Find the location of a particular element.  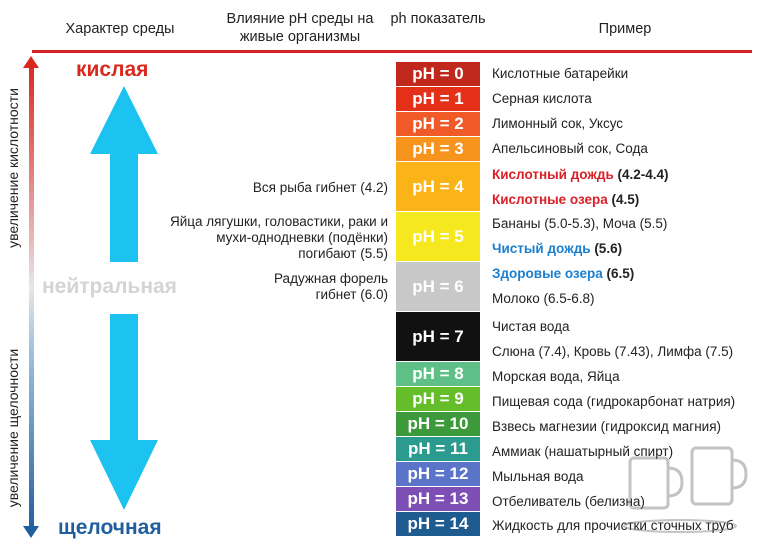

example-item: Кислотный дождь (4.2-4.4) is located at coordinates (580, 174).